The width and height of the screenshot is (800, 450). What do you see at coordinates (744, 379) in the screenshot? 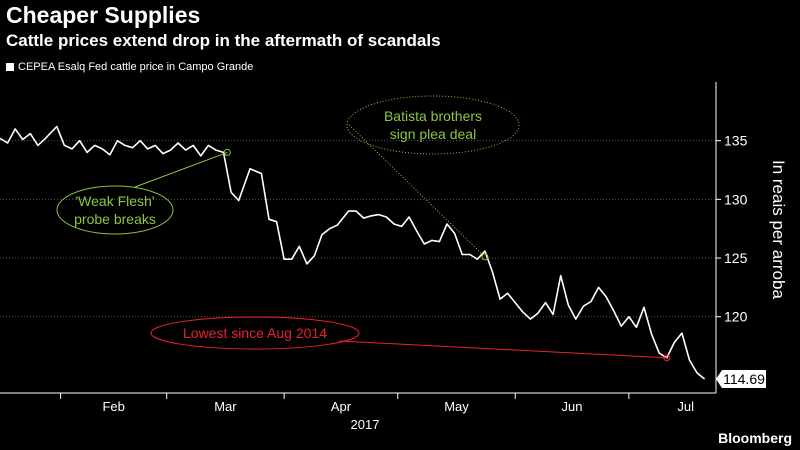
I see `last-value-label: 114.69` at bounding box center [744, 379].